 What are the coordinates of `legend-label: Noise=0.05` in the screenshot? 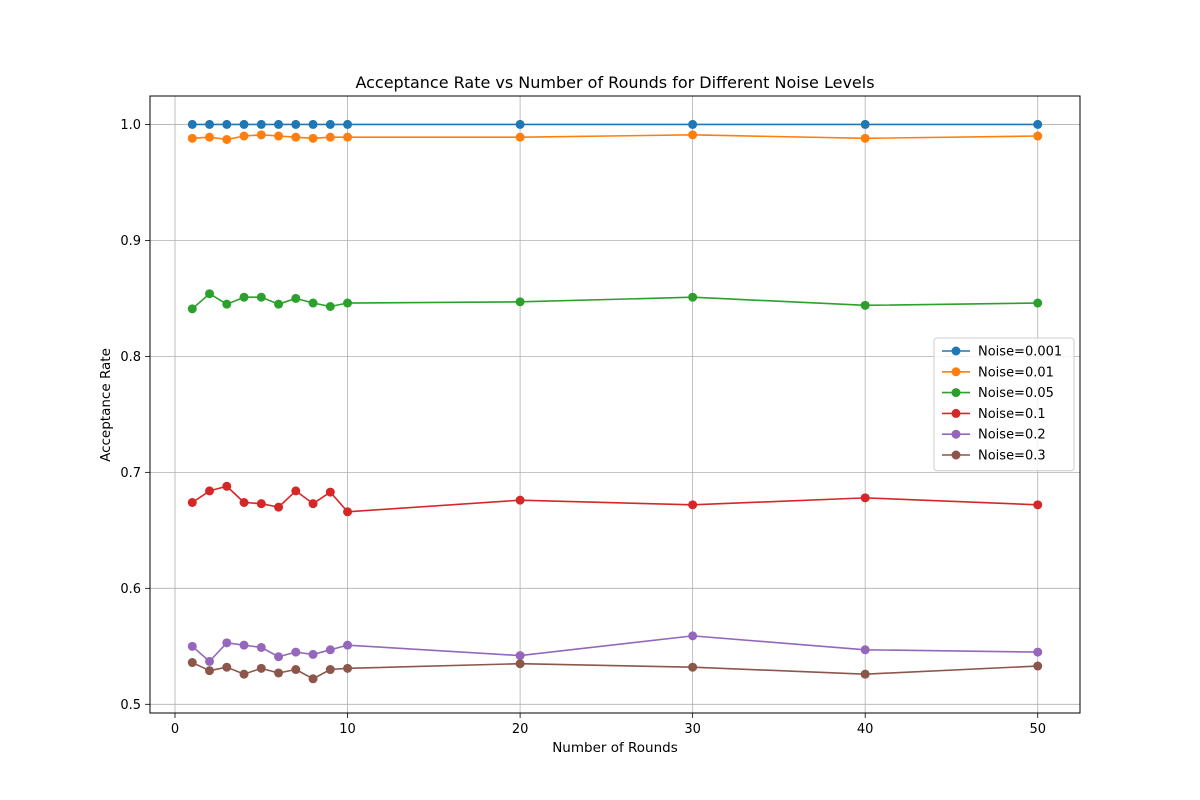 It's located at (1016, 393).